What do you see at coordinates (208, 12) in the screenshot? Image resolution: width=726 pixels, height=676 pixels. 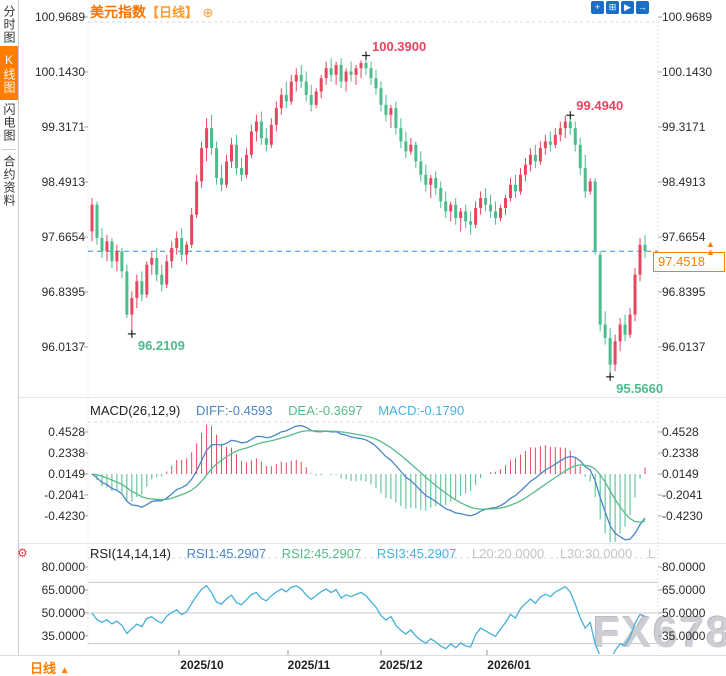 I see `circle-plus-icon: ⊕` at bounding box center [208, 12].